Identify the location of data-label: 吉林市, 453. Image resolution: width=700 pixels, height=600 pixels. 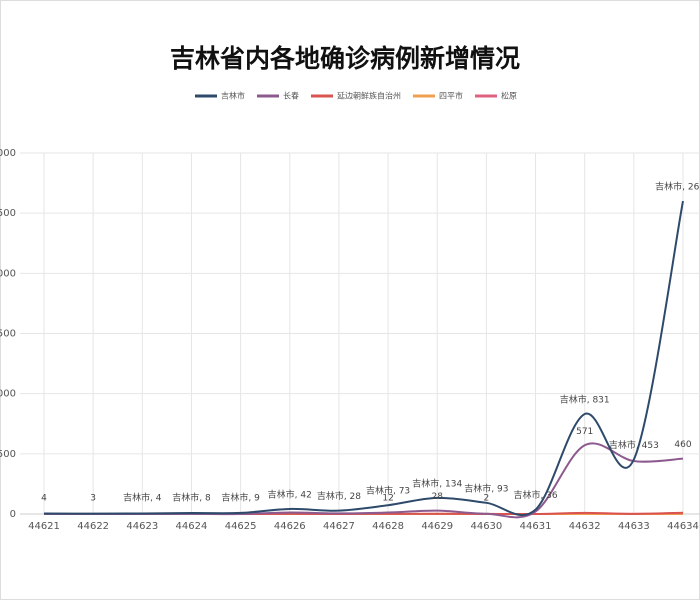
(634, 445).